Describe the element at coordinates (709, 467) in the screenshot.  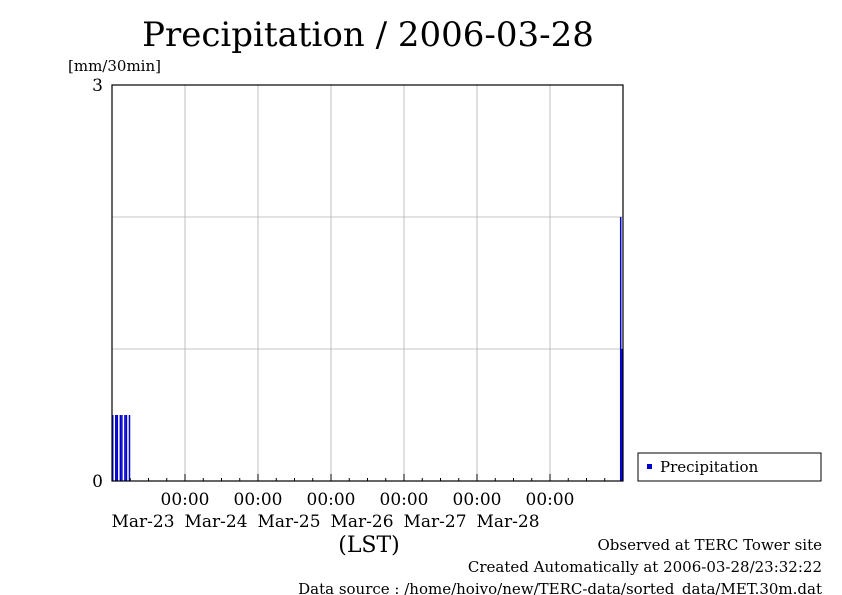
I see `legend-label: Precipitation` at that location.